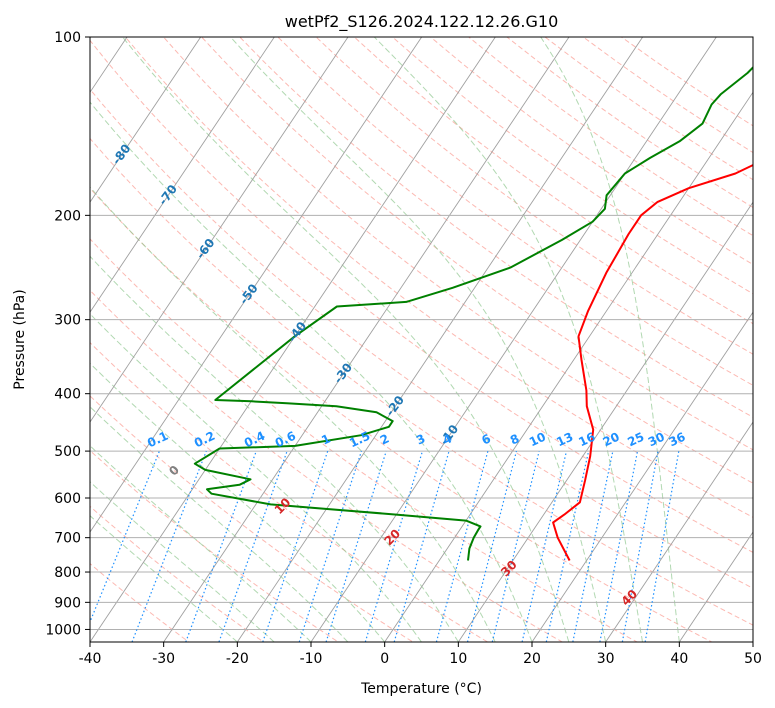 This screenshot has width=775, height=708. What do you see at coordinates (606, 659) in the screenshot?
I see `x-tick-label: 30` at bounding box center [606, 659].